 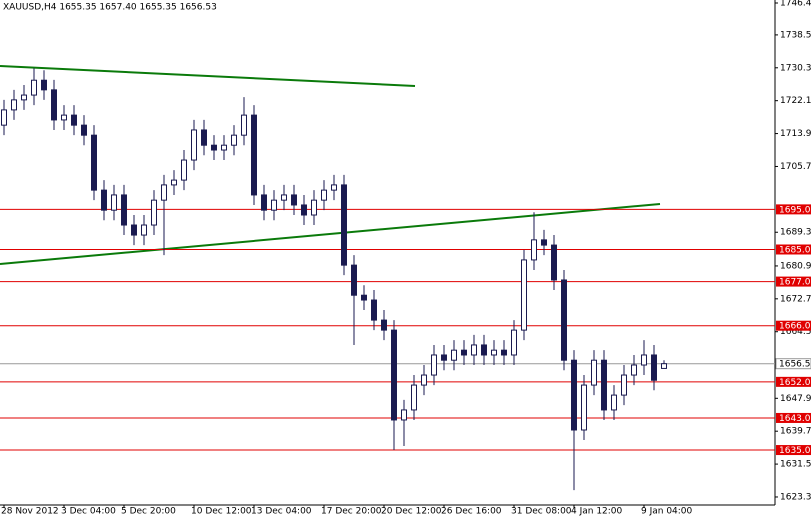 I want to click on x-tick-label: 5 Dec 20:00, so click(x=148, y=511).